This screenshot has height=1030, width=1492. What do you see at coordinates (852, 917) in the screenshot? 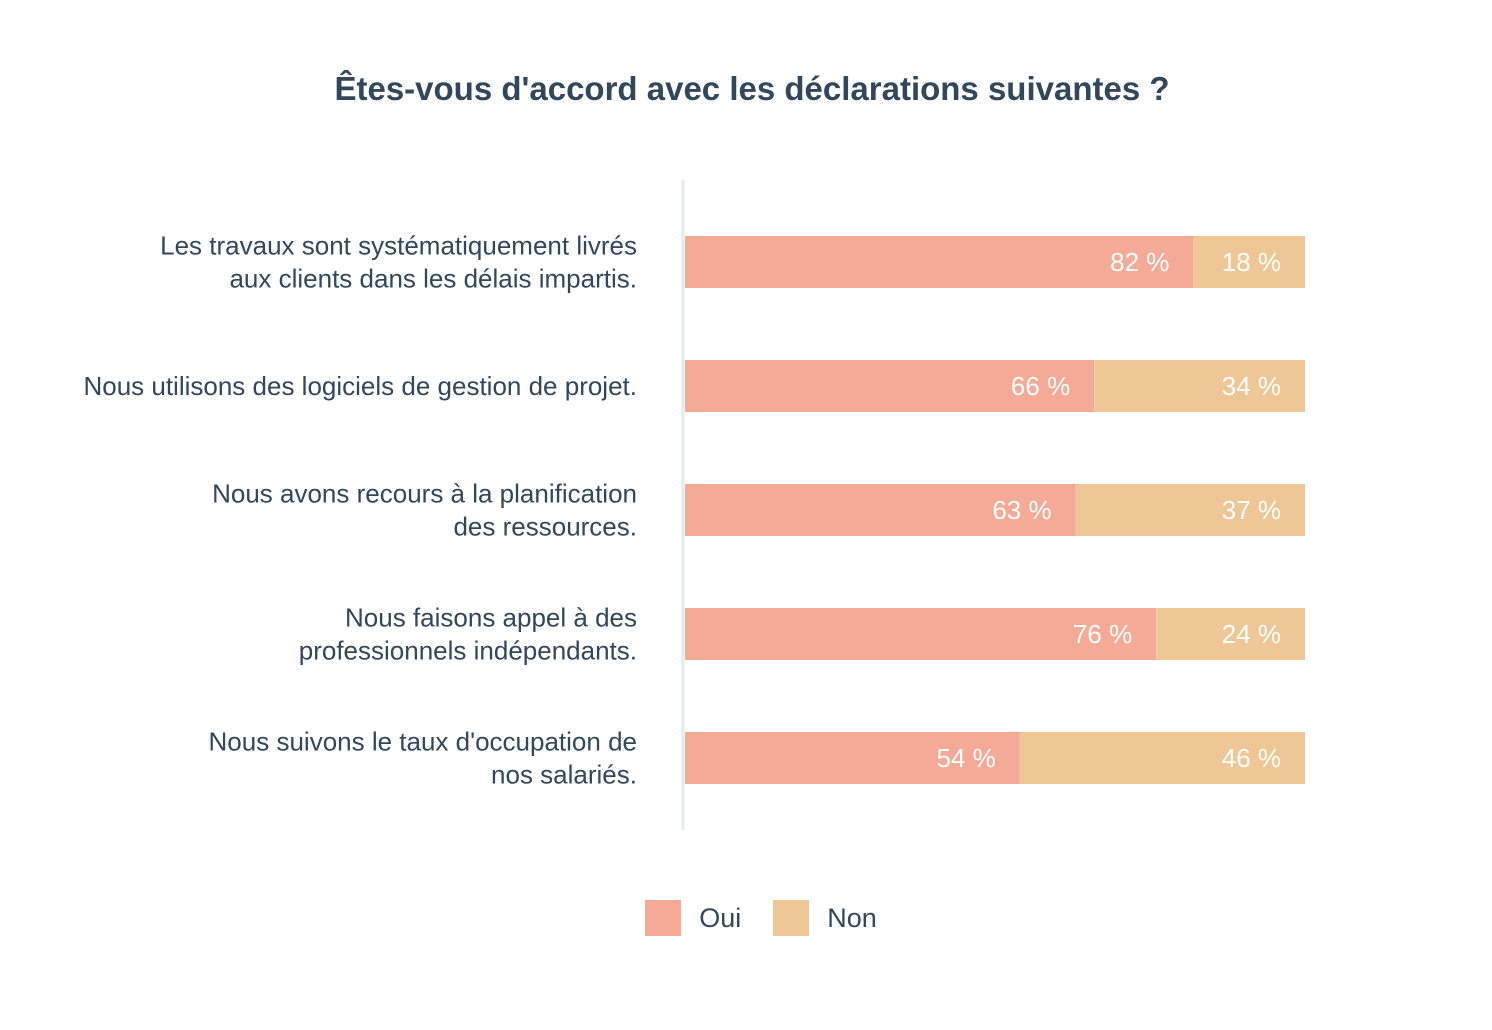
I see `legend-label-non: Non` at bounding box center [852, 917].